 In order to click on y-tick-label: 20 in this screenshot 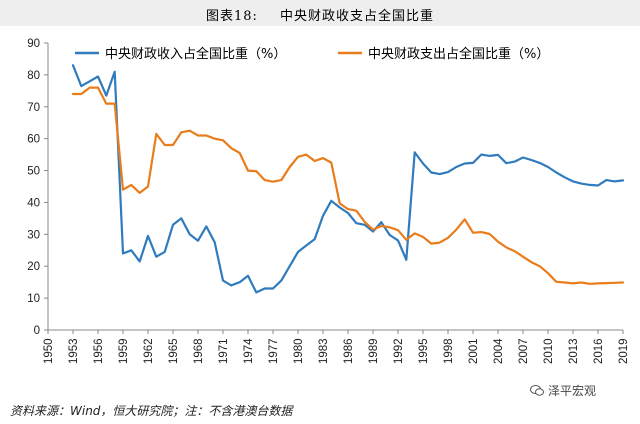, I will do `click(33, 267)`.